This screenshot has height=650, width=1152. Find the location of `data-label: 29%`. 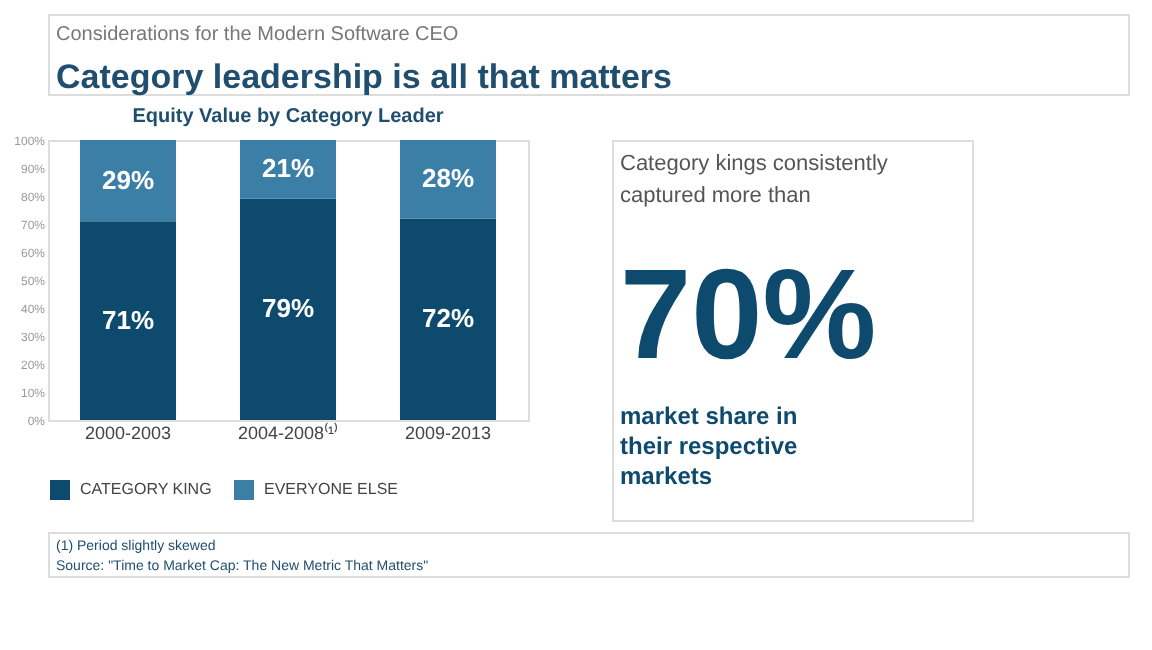

data-label: 29% is located at coordinates (128, 179).